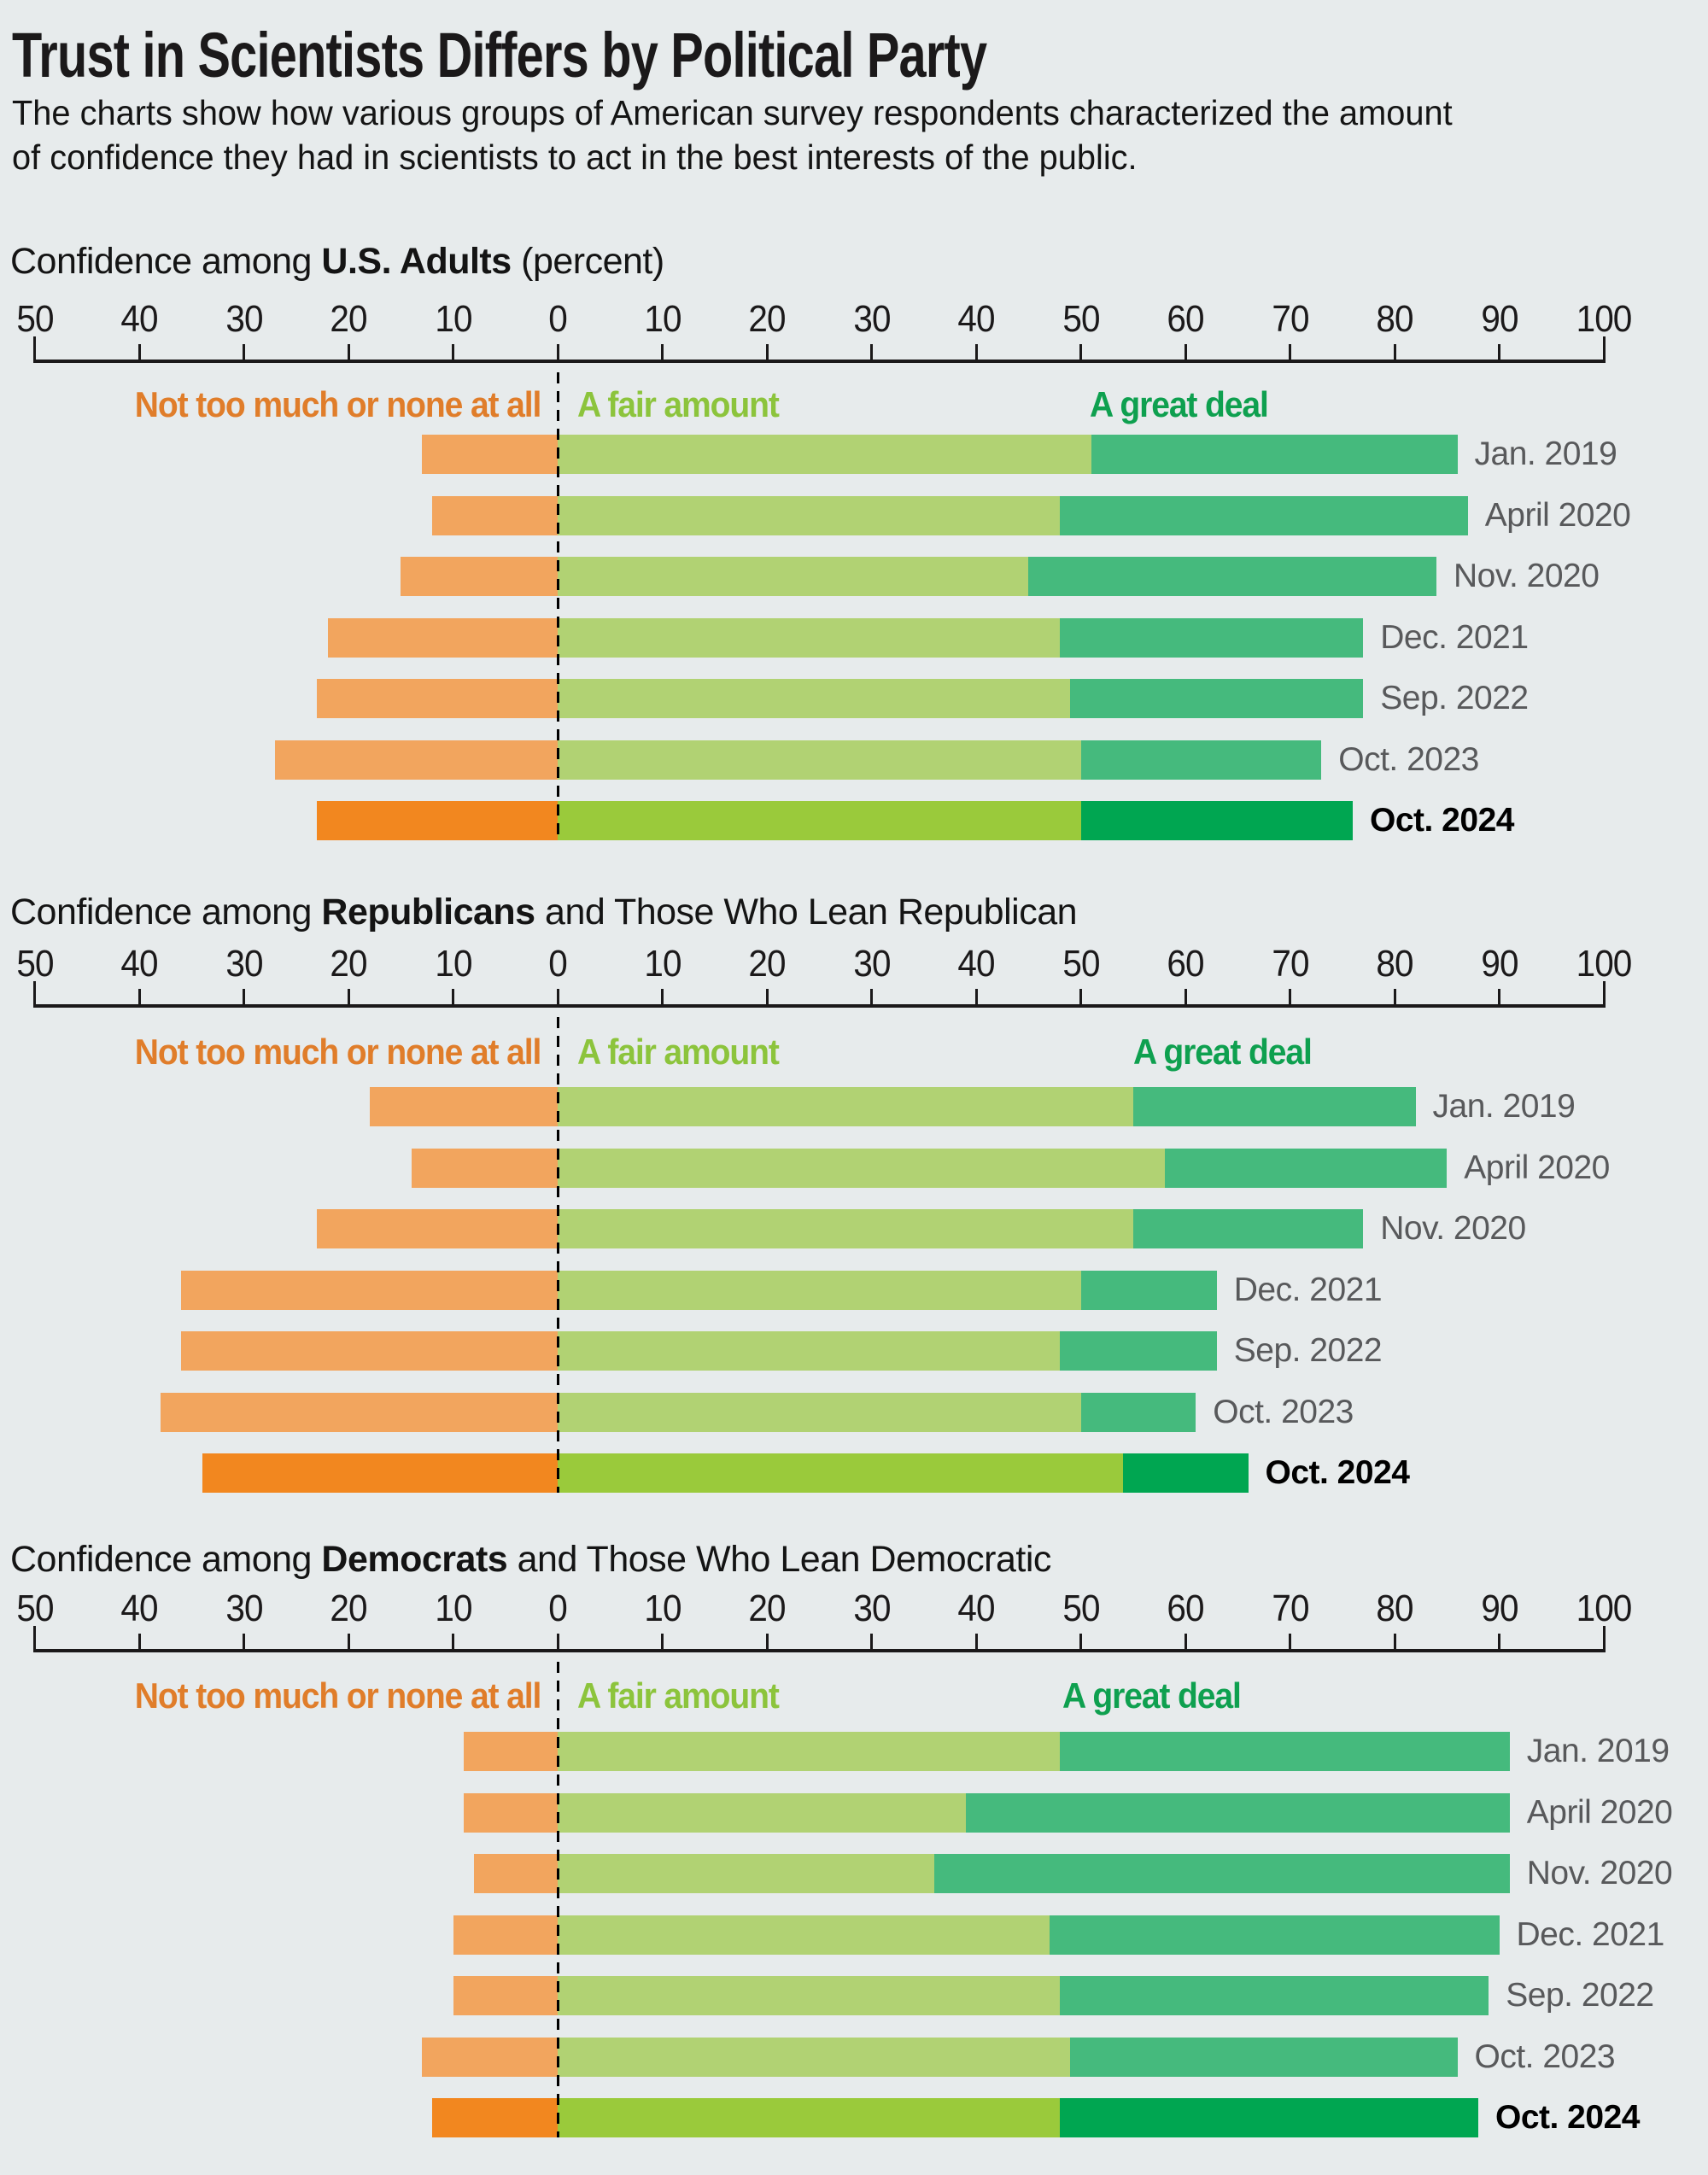  I want to click on axis-tick-label: 70, so click(1290, 1608).